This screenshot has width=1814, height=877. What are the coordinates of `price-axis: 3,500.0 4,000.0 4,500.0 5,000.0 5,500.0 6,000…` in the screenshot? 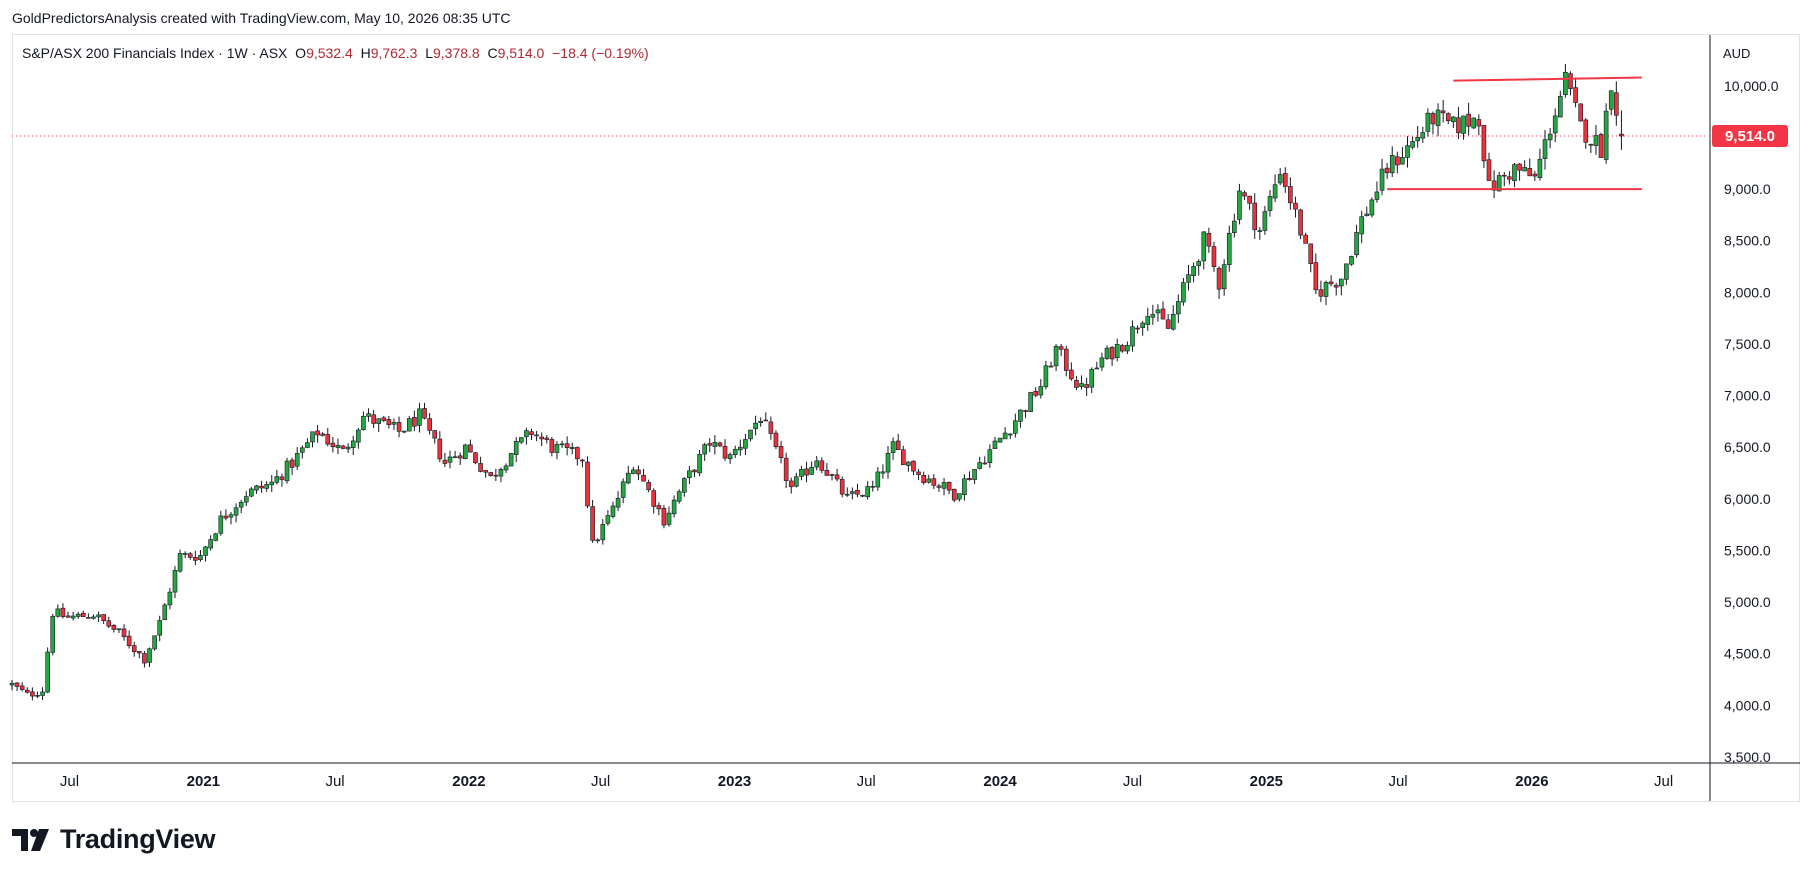 It's located at (1751, 421).